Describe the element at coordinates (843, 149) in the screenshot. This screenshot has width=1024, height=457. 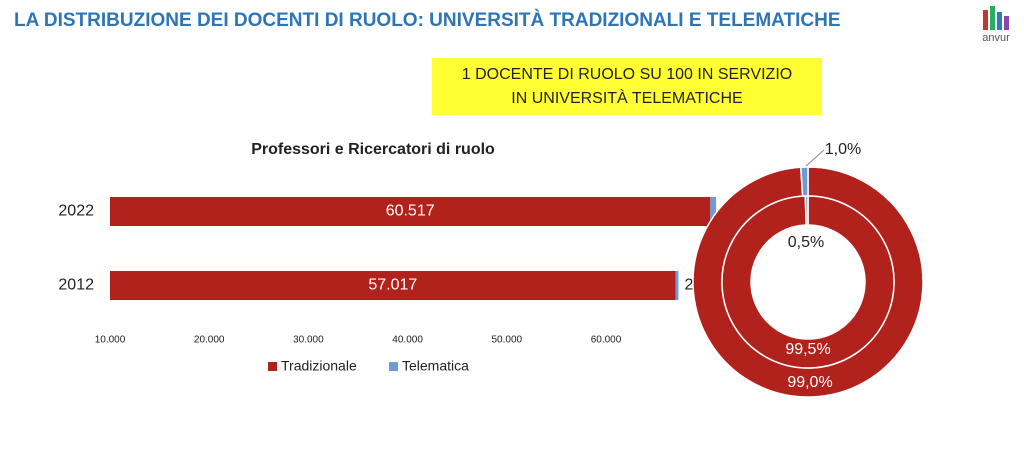
I see `donut-label: 1,0%` at that location.